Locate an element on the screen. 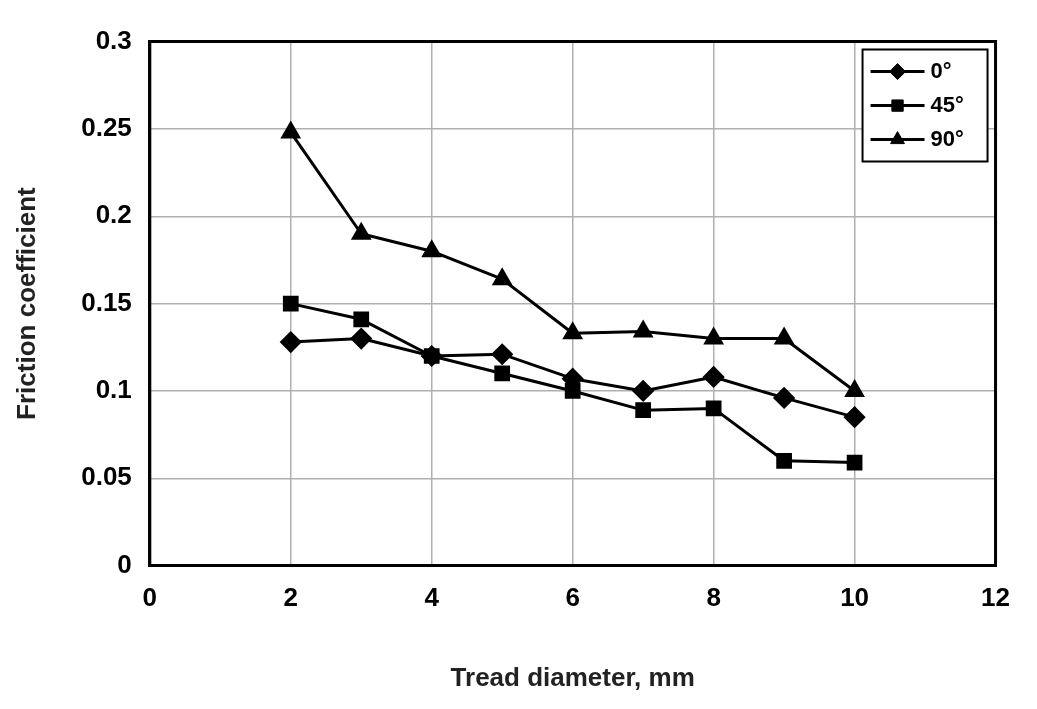 The width and height of the screenshot is (1037, 709). legend-label: 0° is located at coordinates (941, 70).